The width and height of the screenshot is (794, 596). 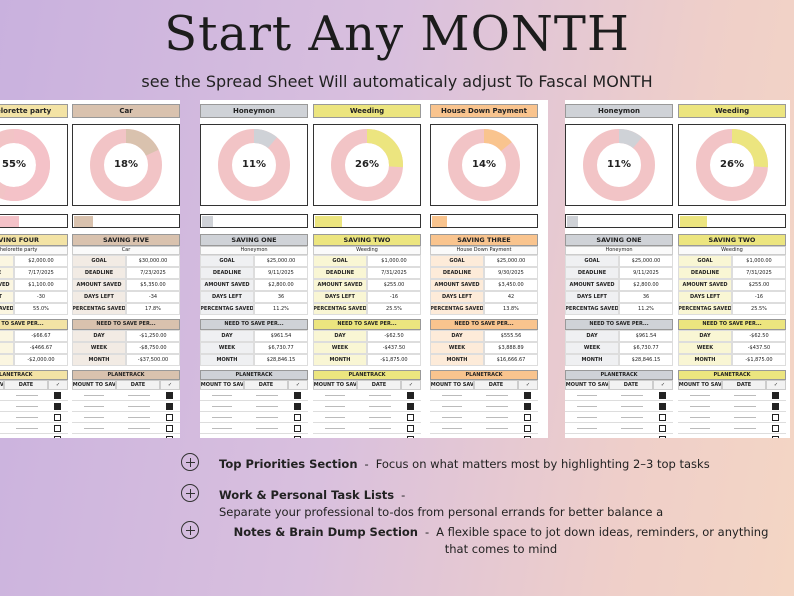 What do you see at coordinates (41, 309) in the screenshot?
I see `field-value: 55.0%` at bounding box center [41, 309].